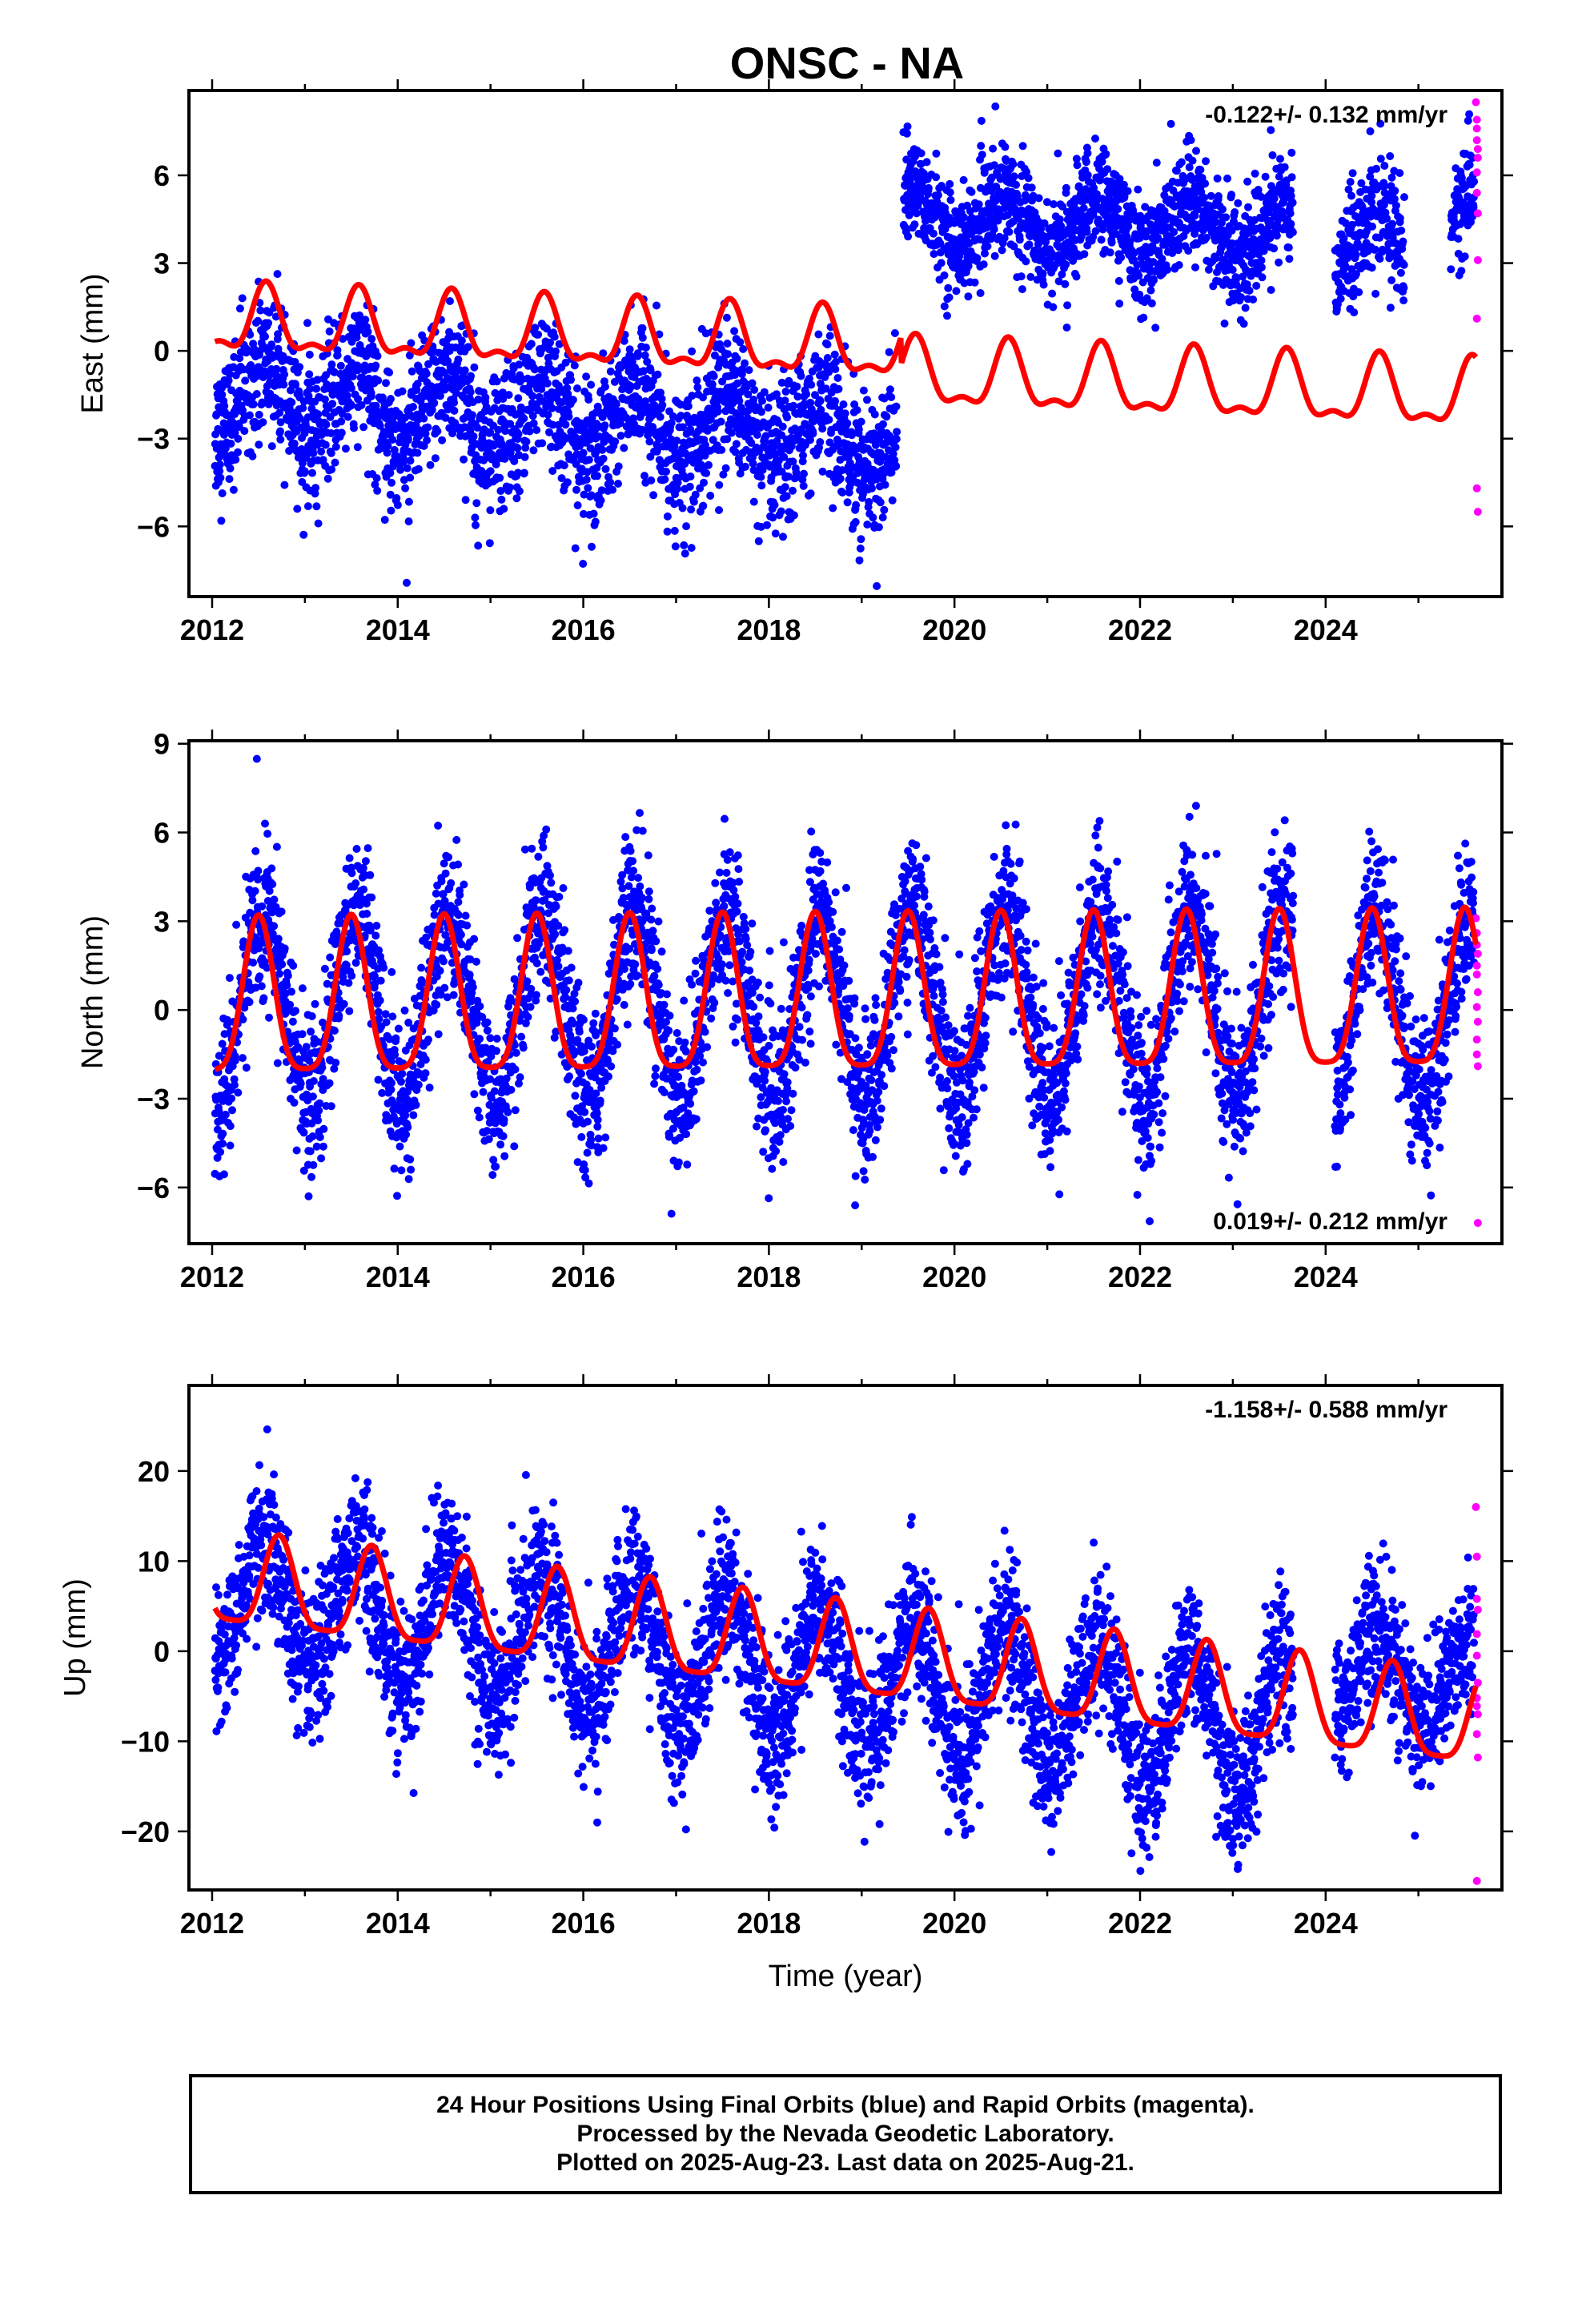  Describe the element at coordinates (1476, 102) in the screenshot. I see `rapid-orbit-point` at that location.